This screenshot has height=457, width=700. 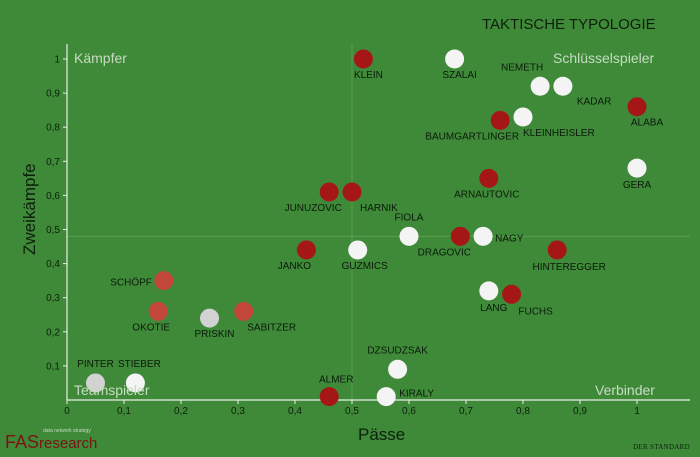 What do you see at coordinates (466, 411) in the screenshot?
I see `x-tick-label: 0,7` at bounding box center [466, 411].